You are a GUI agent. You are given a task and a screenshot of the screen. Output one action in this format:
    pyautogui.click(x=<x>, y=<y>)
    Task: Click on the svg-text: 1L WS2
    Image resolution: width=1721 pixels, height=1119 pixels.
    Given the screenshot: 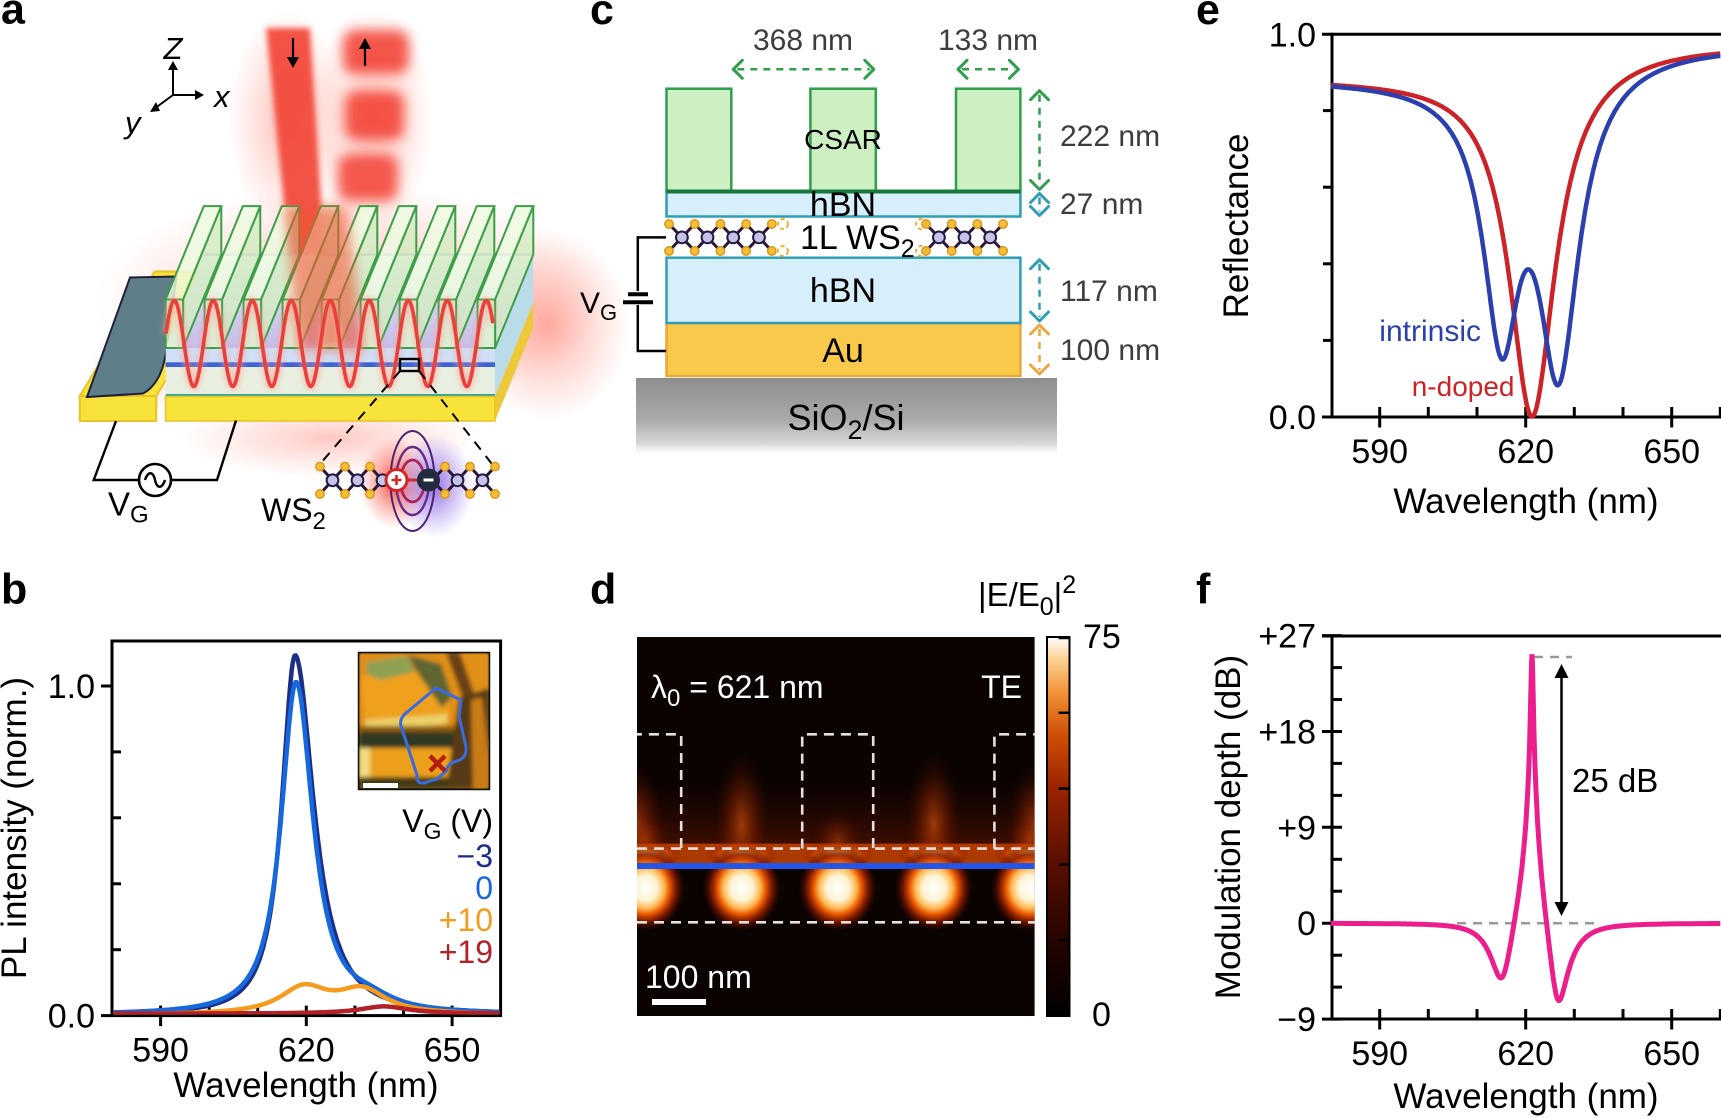 What is the action you would take?
    pyautogui.click(x=857, y=241)
    